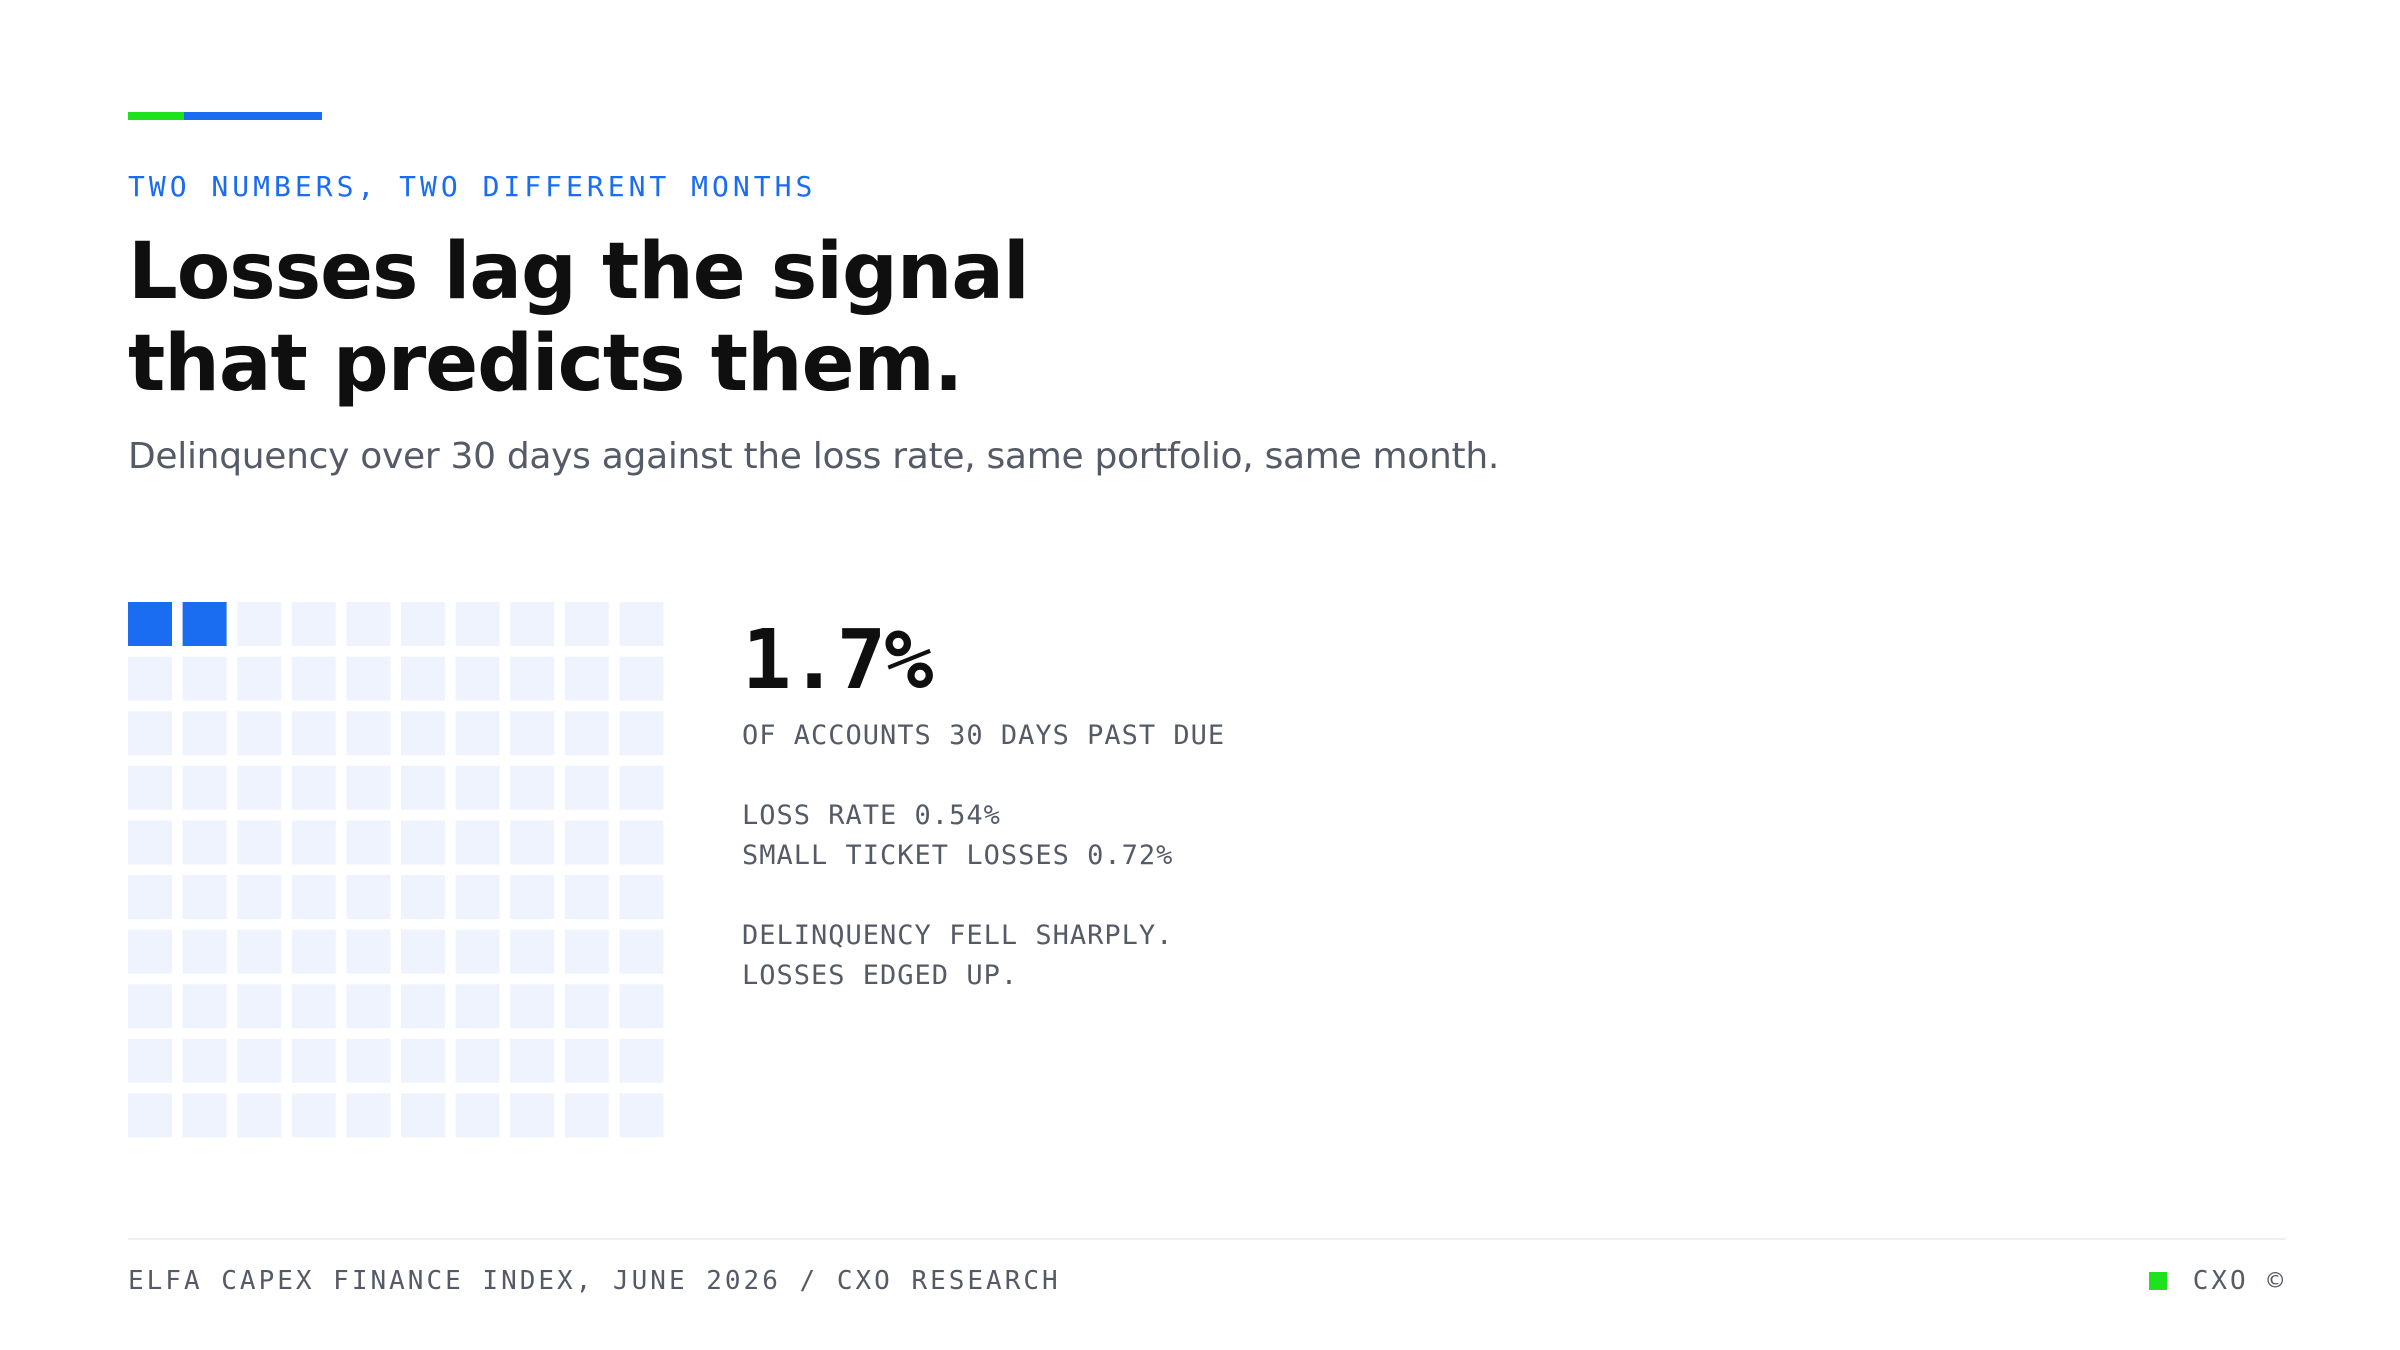  Describe the element at coordinates (880, 975) in the screenshot. I see `summary-note-line-2: LOSSES EDGED UP.` at that location.